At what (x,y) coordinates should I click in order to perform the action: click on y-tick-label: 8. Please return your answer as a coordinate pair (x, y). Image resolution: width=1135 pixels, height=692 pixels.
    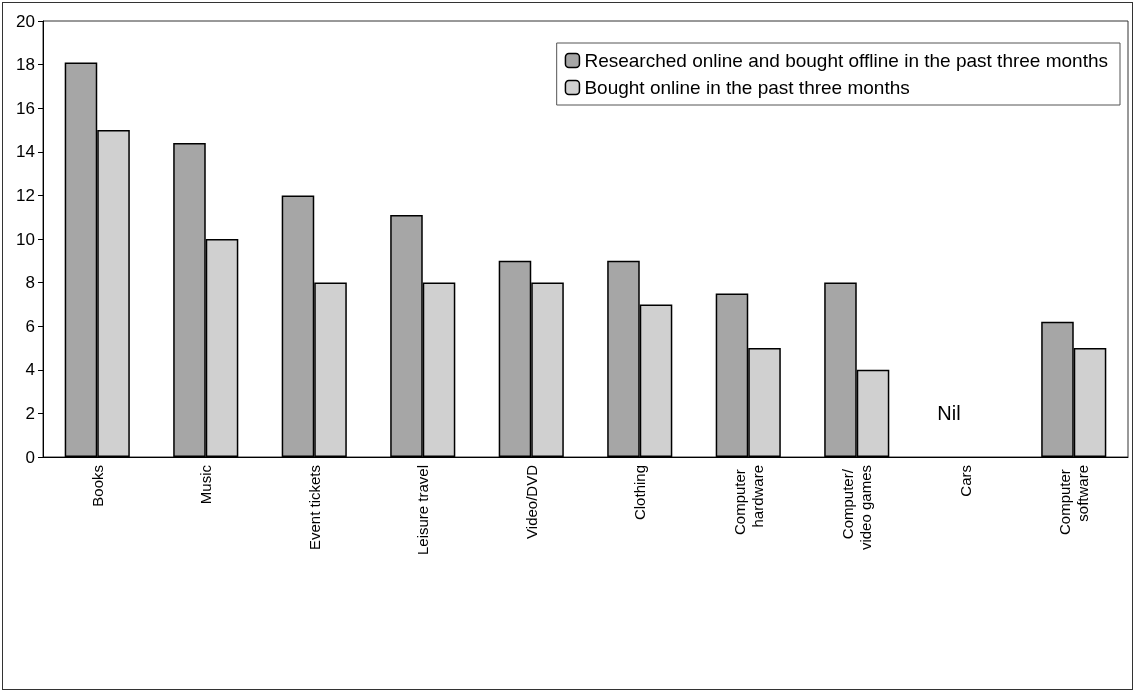
    Looking at the image, I should click on (30, 283).